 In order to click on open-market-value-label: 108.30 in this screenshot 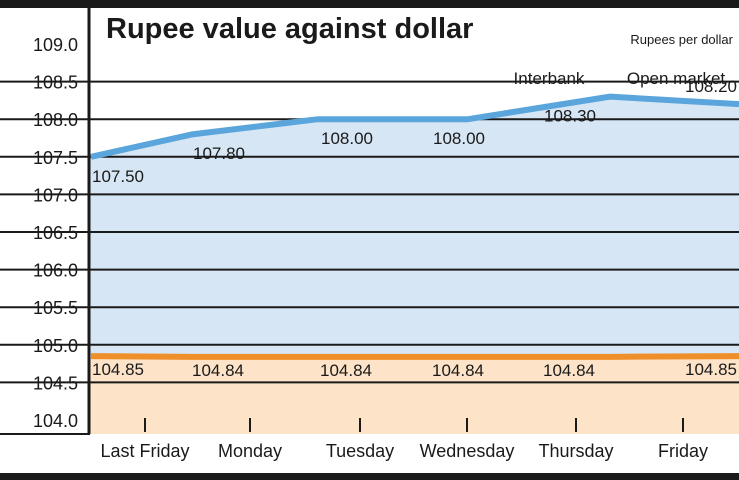, I will do `click(570, 116)`.